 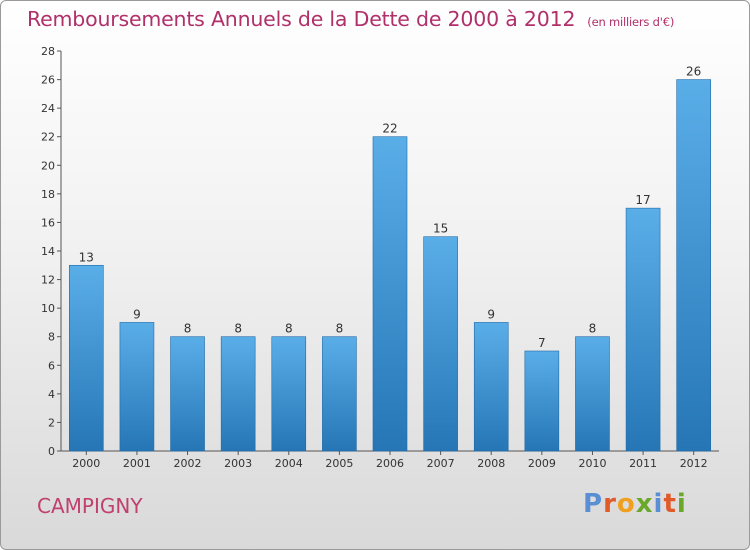 What do you see at coordinates (48, 80) in the screenshot?
I see `y-tick-label: 26` at bounding box center [48, 80].